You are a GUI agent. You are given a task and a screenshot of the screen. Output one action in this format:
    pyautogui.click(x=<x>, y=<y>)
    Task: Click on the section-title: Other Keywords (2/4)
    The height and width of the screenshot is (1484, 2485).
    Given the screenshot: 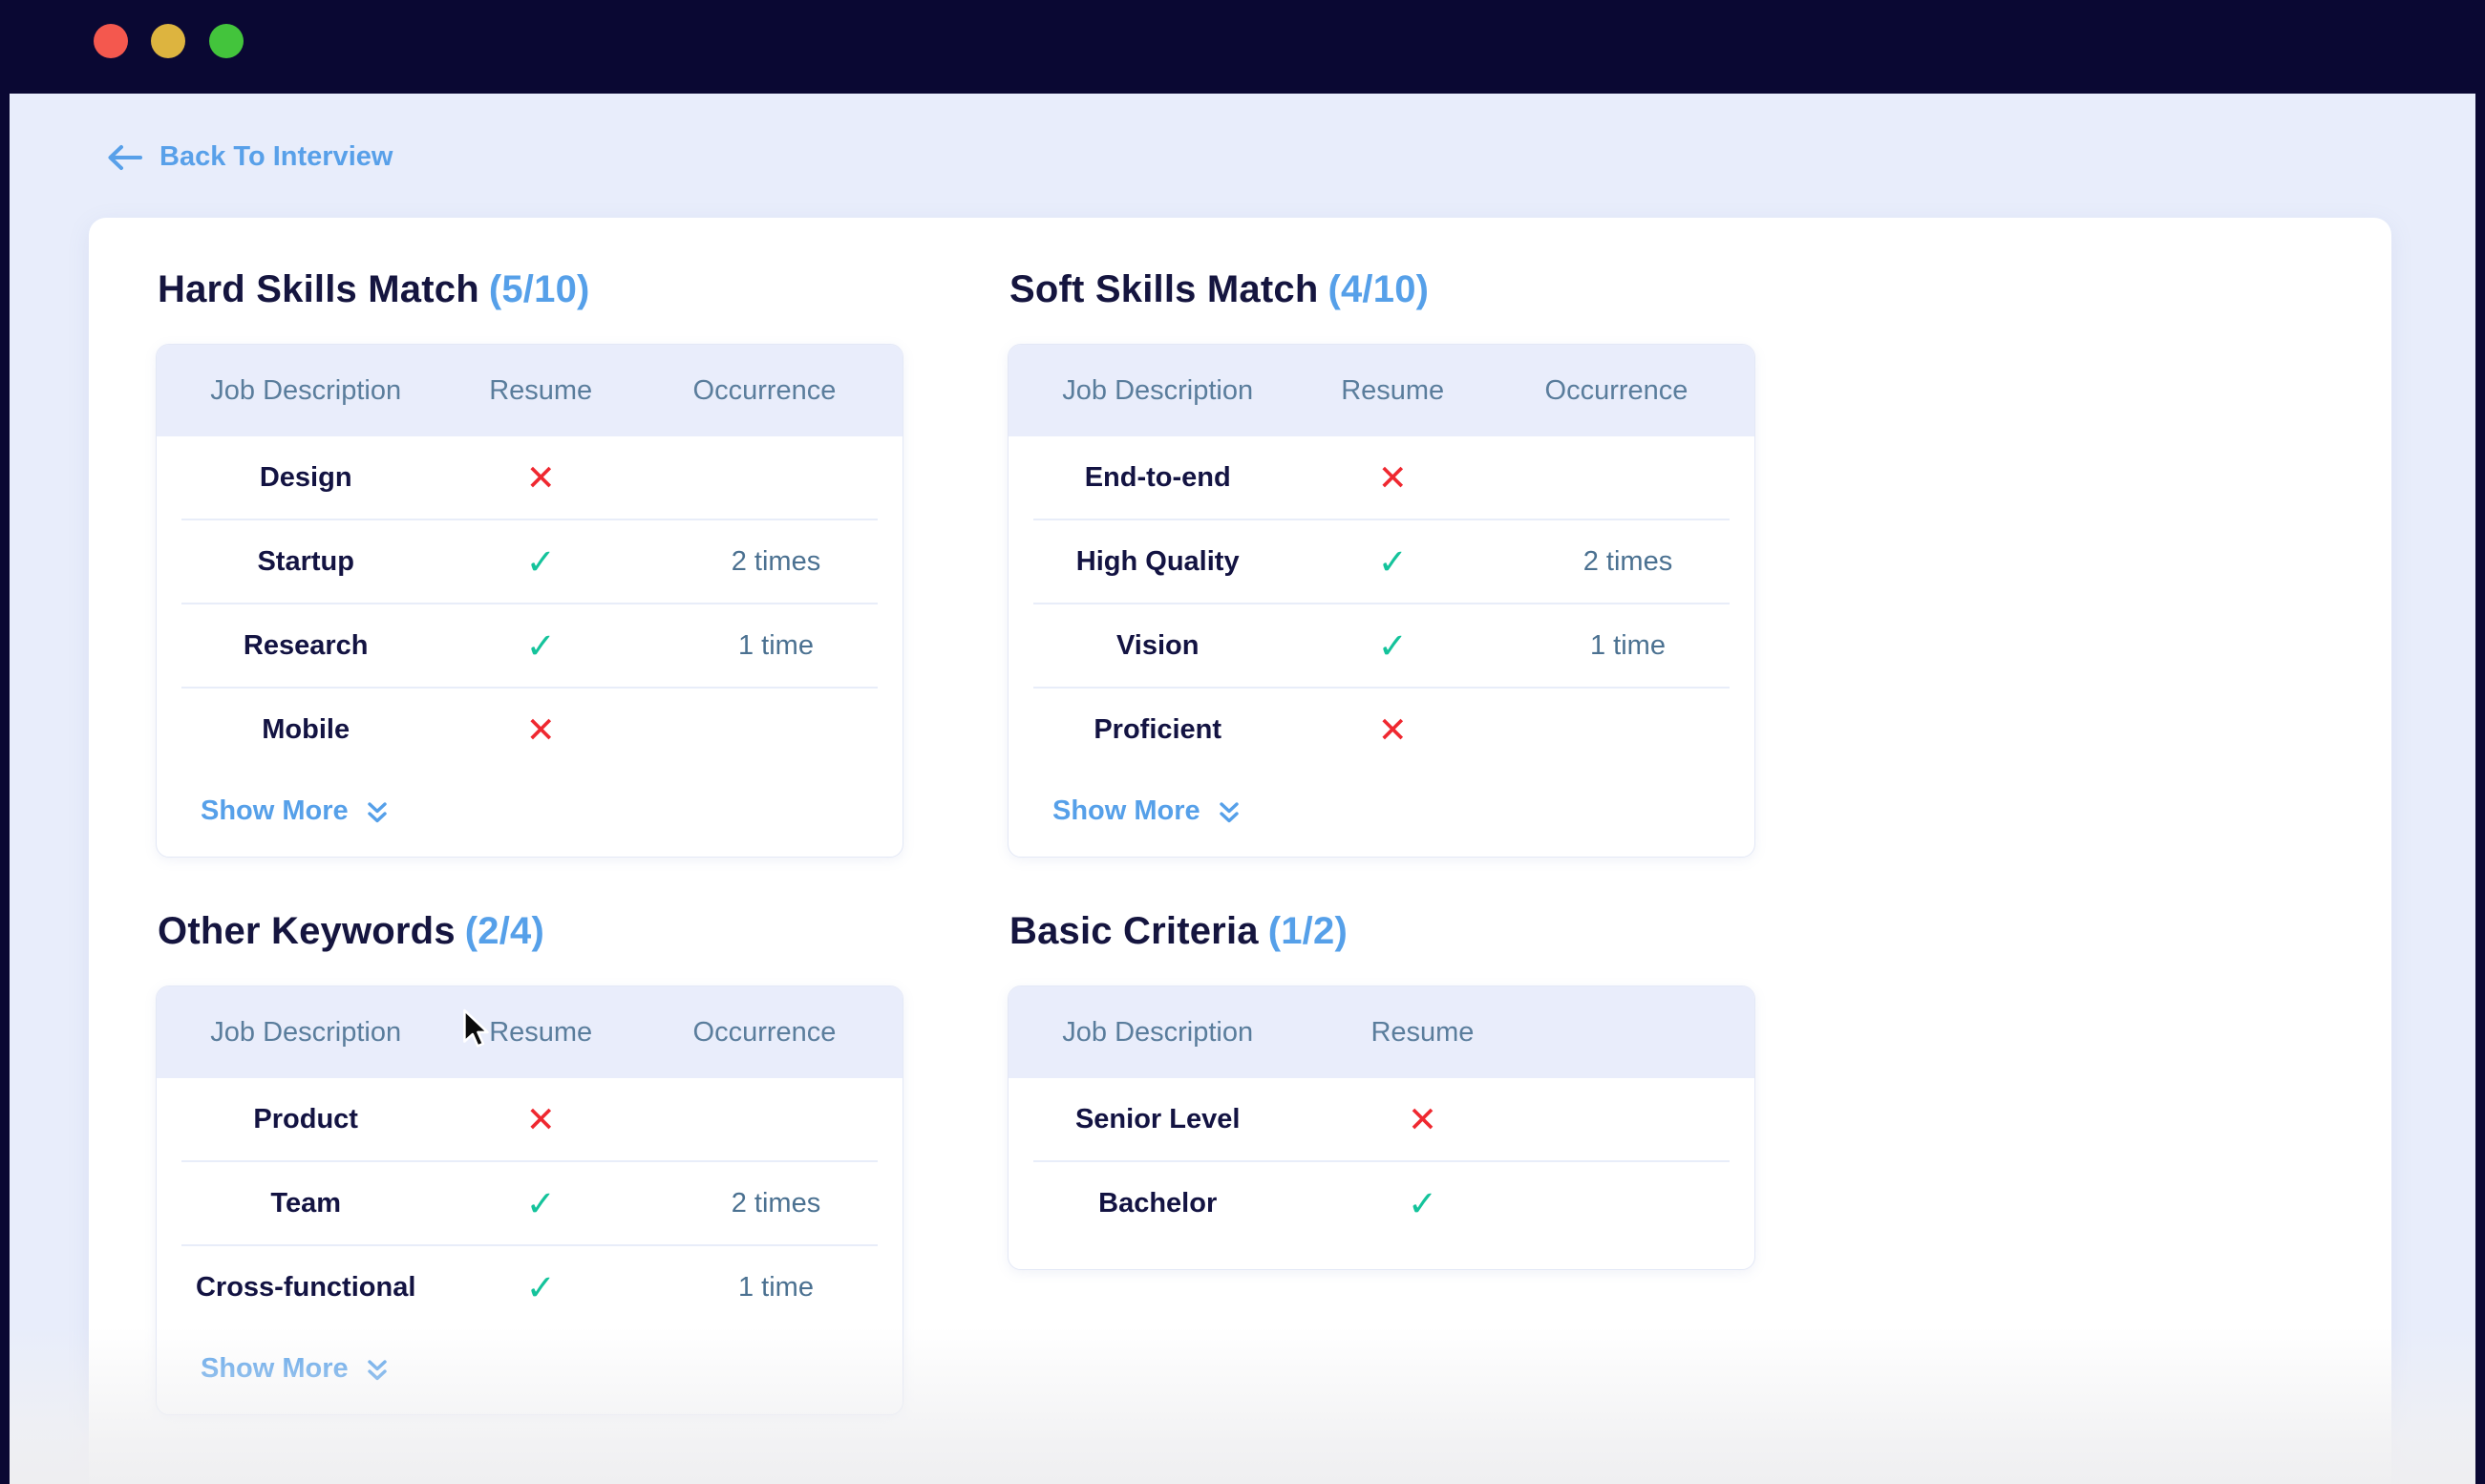 What is the action you would take?
    pyautogui.click(x=530, y=931)
    